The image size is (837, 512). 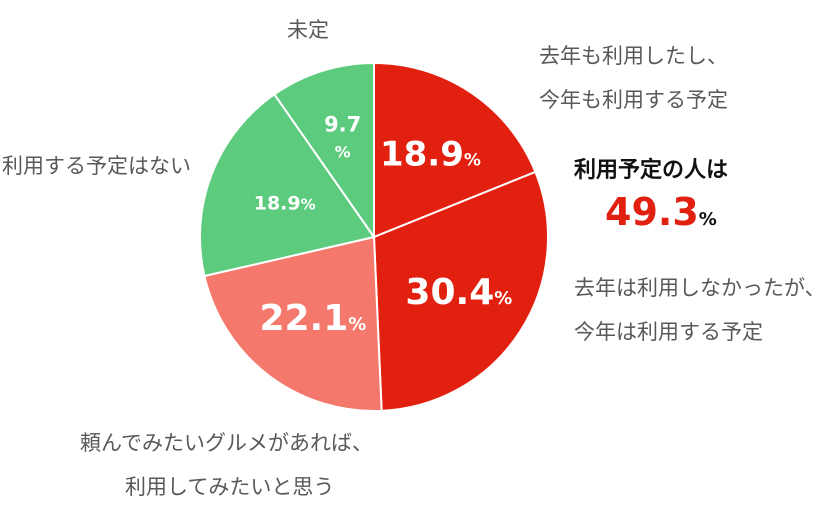 What do you see at coordinates (226, 443) in the screenshot?
I see `label-maybe-line1: 頼んでみたいグルメがあれば、` at bounding box center [226, 443].